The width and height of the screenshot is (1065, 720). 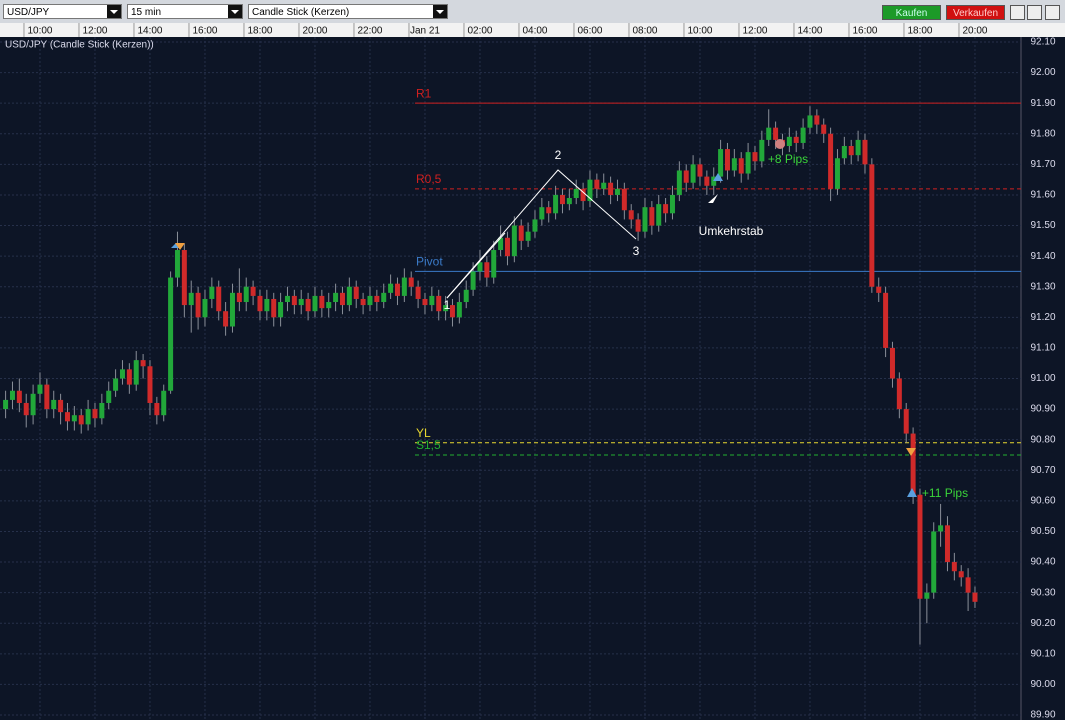 I want to click on y-tick-label: 90.30, so click(x=1042, y=592).